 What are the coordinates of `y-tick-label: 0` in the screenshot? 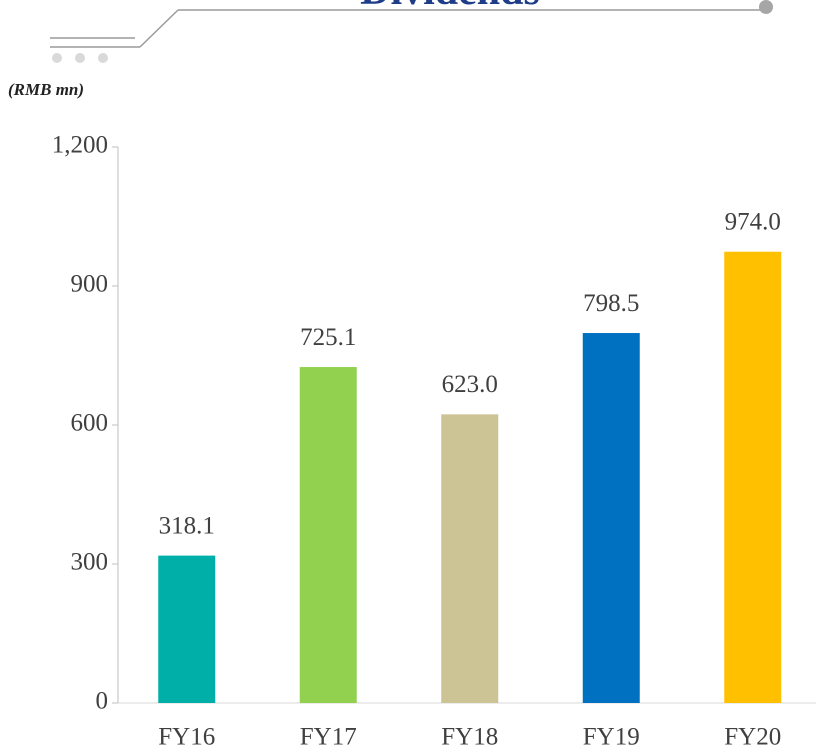 It's located at (102, 701).